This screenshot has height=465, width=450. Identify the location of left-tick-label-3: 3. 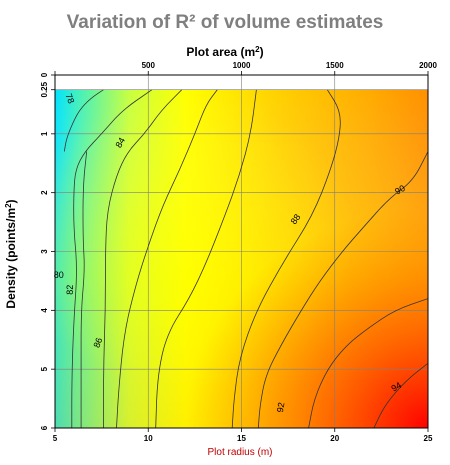
(44, 251).